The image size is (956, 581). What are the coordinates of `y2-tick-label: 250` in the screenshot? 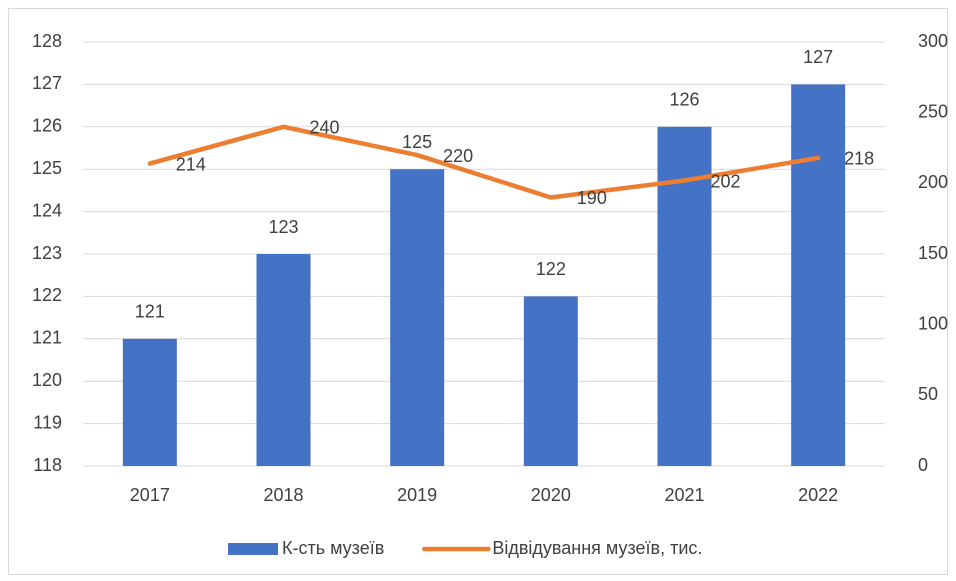 It's located at (933, 111).